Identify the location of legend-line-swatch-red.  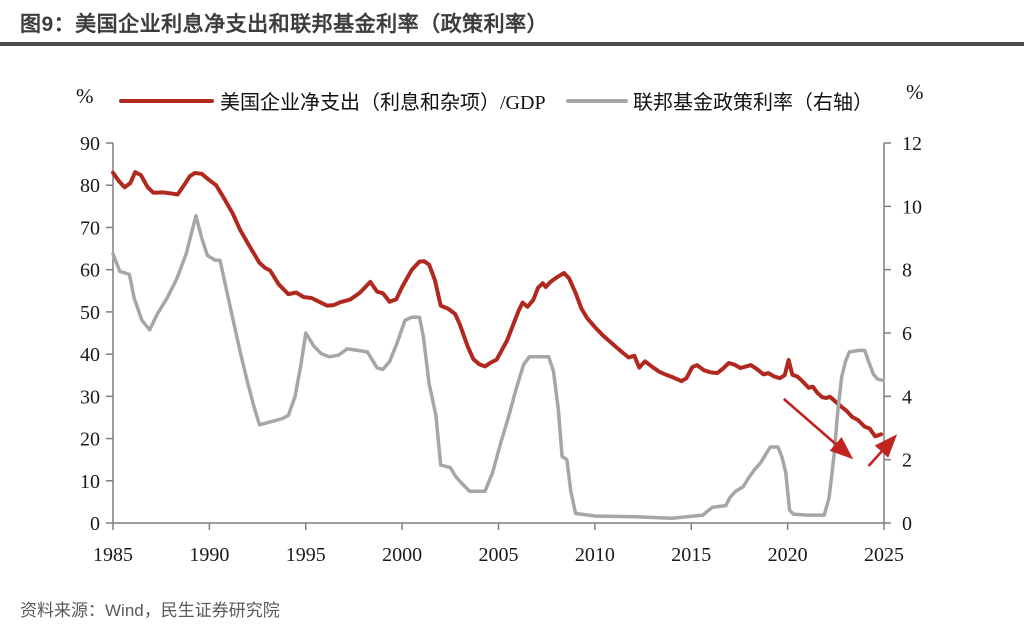
(166, 101).